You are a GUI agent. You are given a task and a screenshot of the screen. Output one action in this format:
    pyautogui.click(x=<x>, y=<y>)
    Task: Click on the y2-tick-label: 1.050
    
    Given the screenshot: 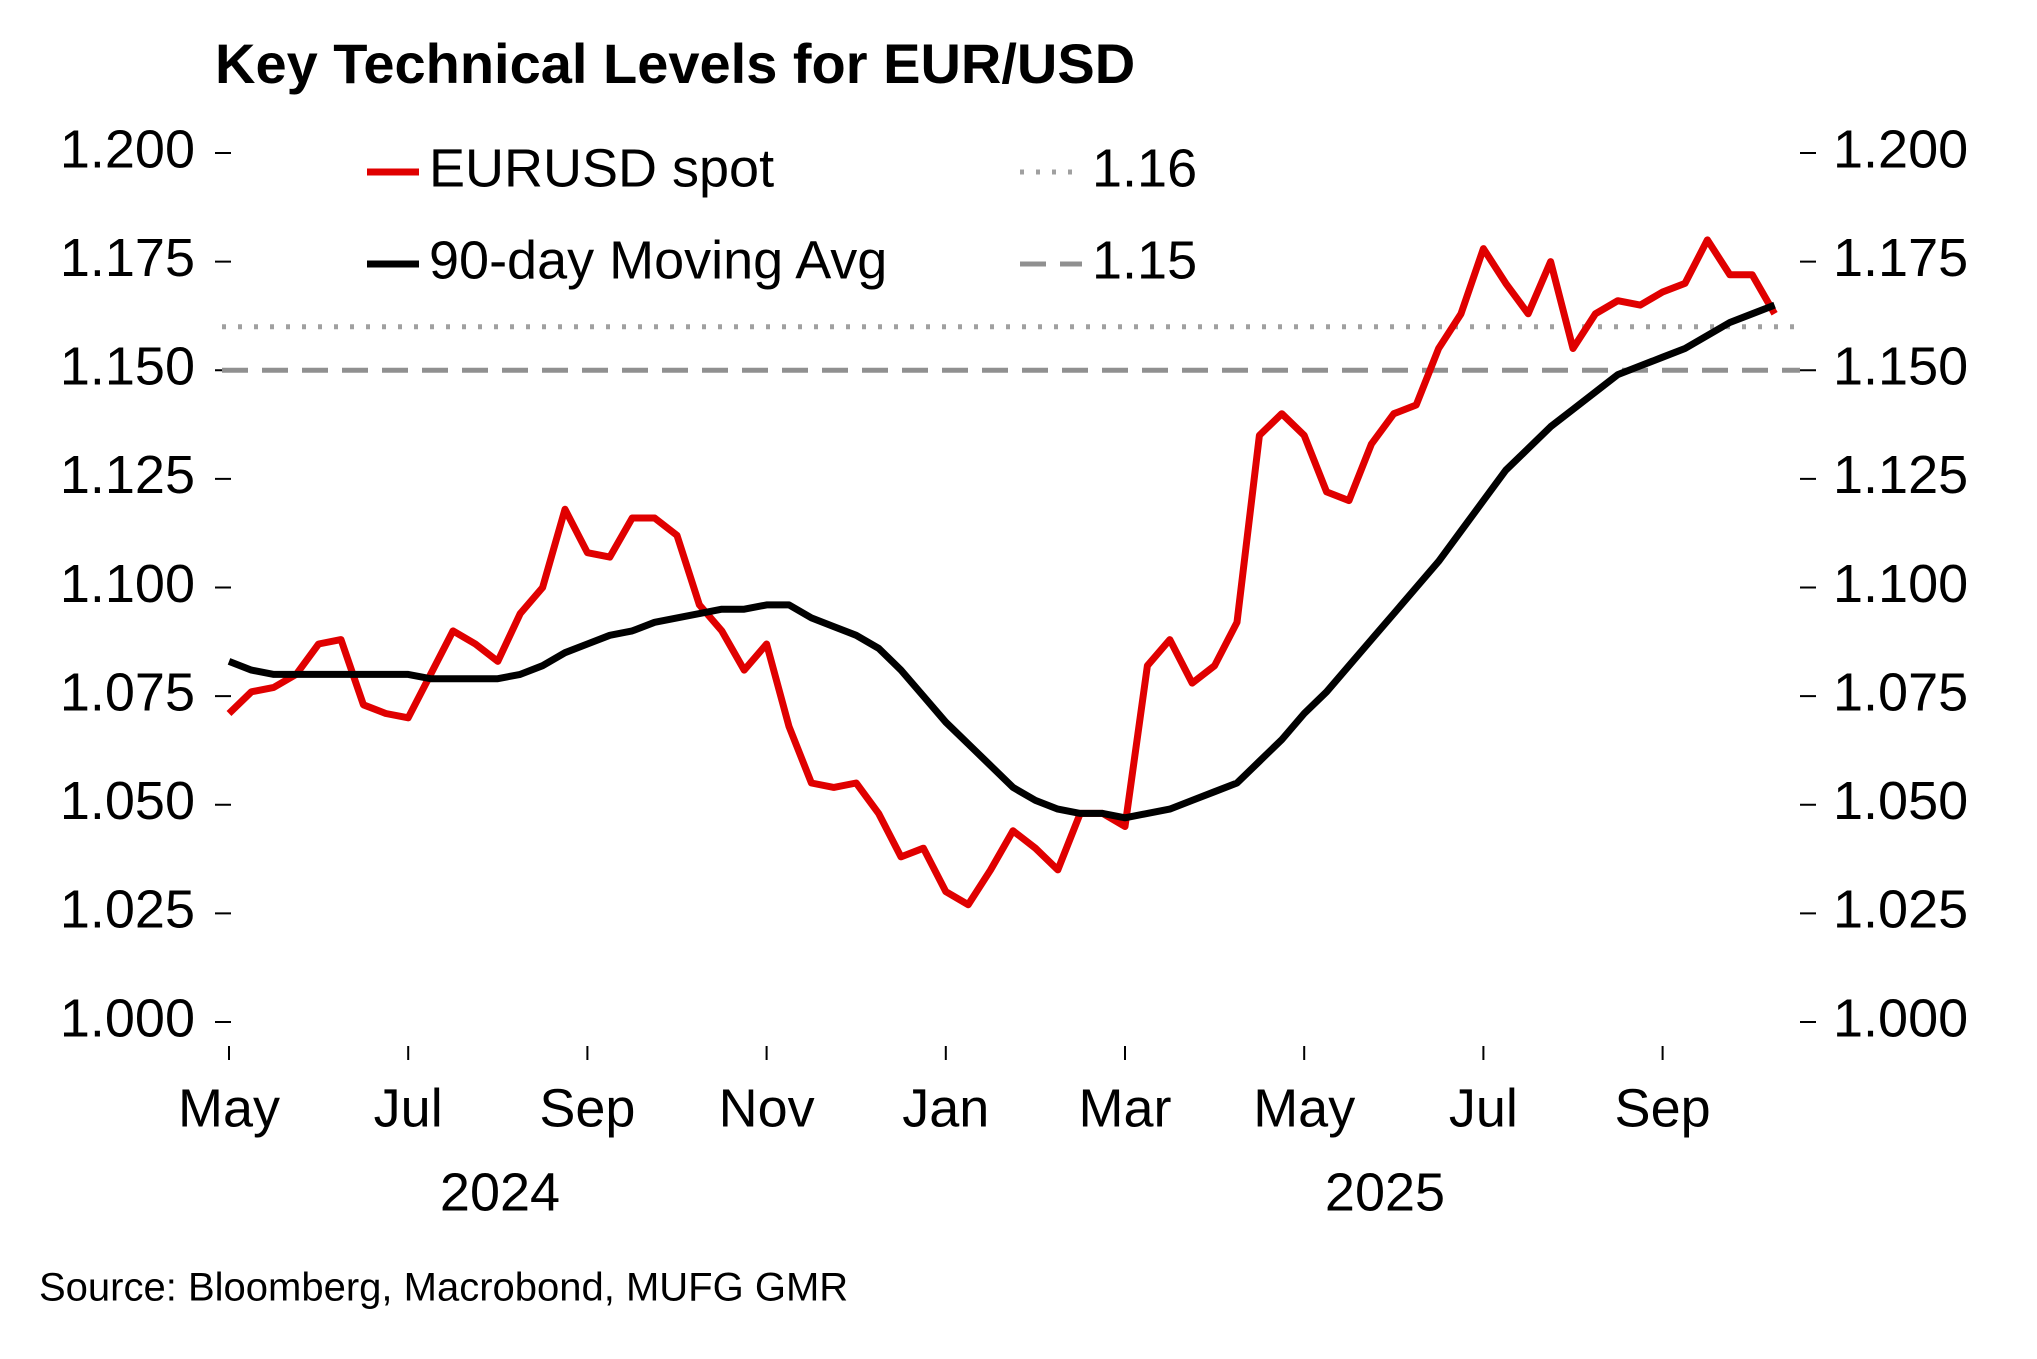 What is the action you would take?
    pyautogui.click(x=1900, y=801)
    